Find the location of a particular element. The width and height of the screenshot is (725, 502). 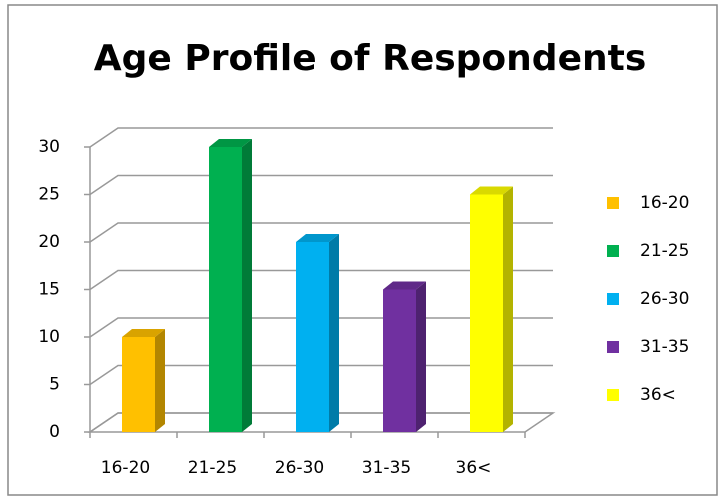

x-tick-label: 16-20 is located at coordinates (125, 468).